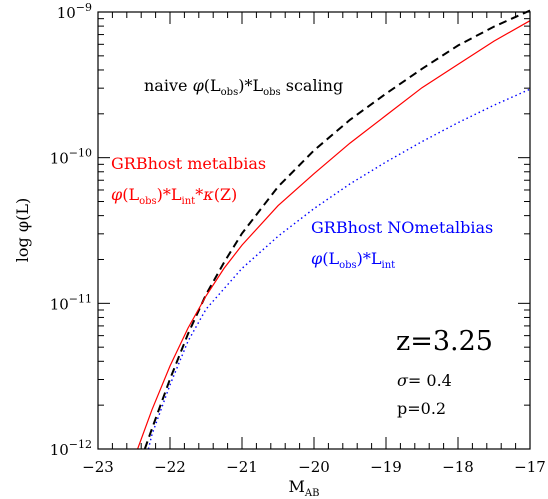 The width and height of the screenshot is (548, 499). I want to click on x-axis-label: MAB, so click(304, 488).